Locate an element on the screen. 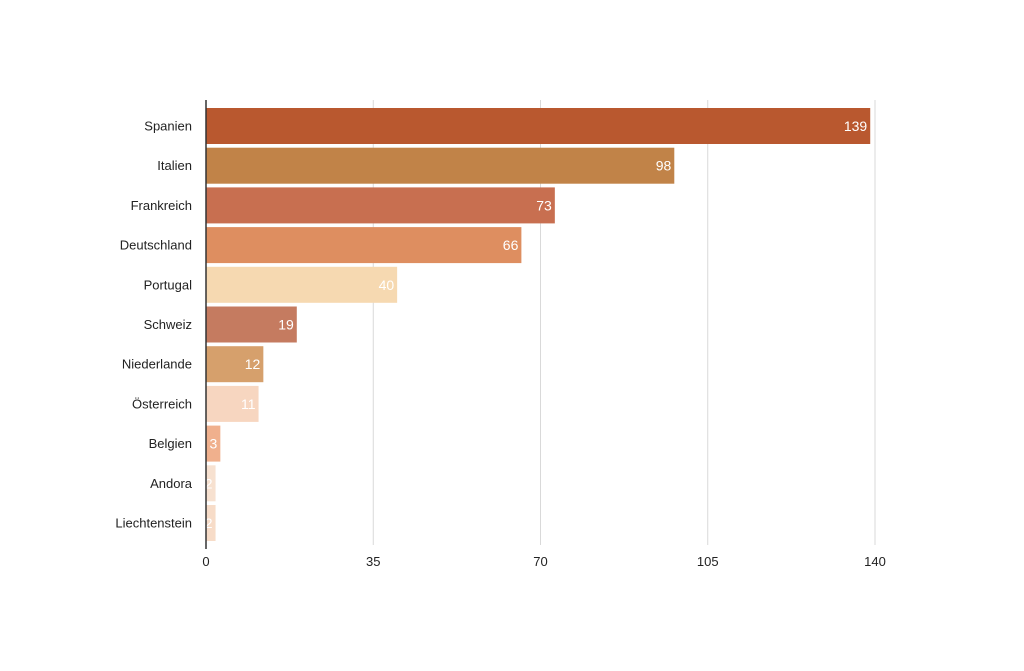  x-tick-label: 0 is located at coordinates (205, 561).